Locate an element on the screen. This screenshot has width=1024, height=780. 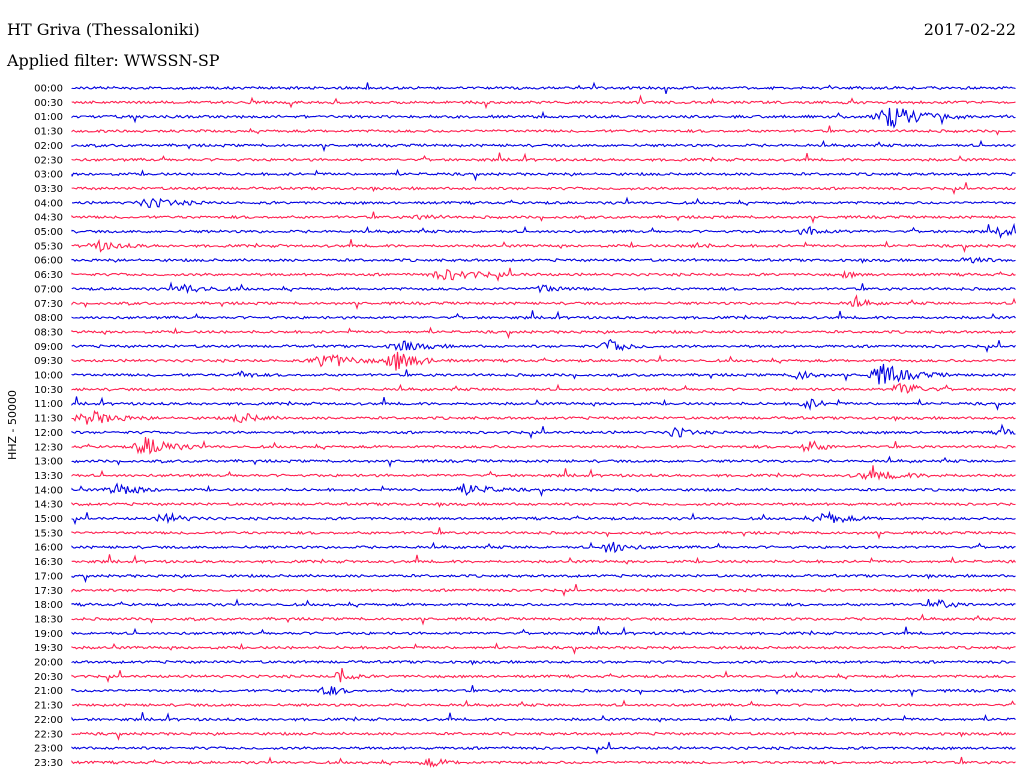
time-tick-label: 19:00 is located at coordinates (48, 634).